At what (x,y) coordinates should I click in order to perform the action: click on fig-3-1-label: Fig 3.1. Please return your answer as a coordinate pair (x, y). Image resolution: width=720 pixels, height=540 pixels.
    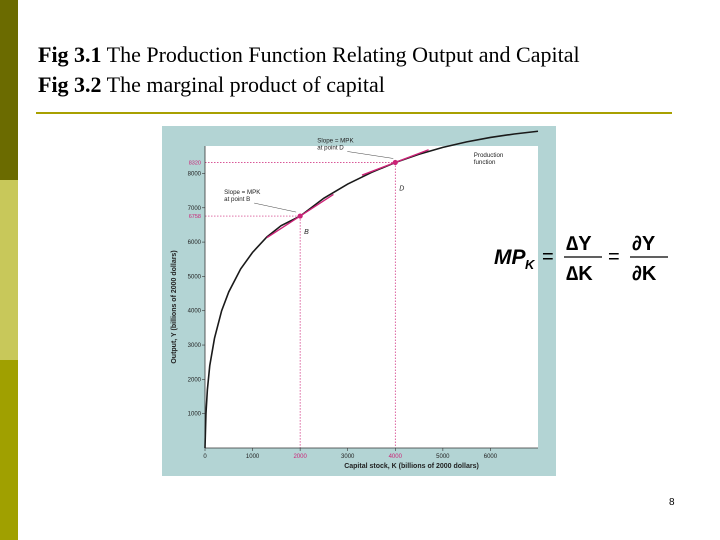
    Looking at the image, I should click on (70, 54).